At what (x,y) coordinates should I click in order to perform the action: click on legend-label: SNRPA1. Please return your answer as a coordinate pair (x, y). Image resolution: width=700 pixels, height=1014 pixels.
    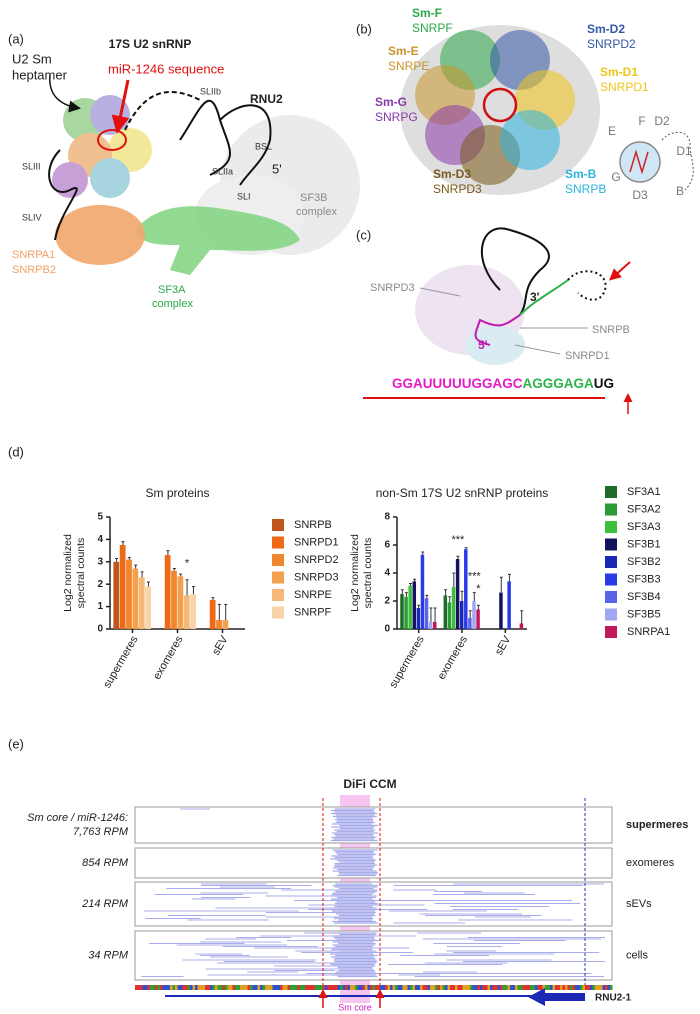
    Looking at the image, I should click on (648, 632).